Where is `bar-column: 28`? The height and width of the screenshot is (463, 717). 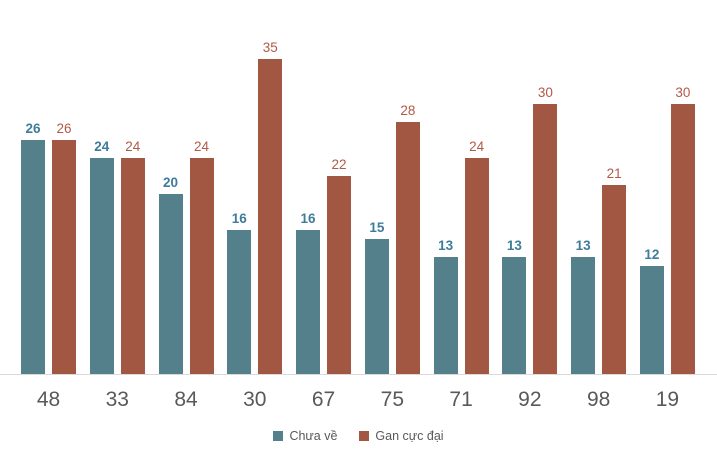 bar-column: 28 is located at coordinates (407, 238).